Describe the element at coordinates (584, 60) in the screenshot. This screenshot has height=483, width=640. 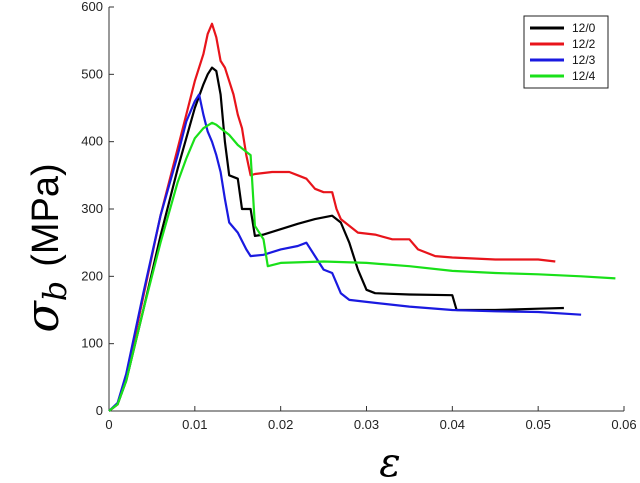
I see `legend-entry: 12/3` at that location.